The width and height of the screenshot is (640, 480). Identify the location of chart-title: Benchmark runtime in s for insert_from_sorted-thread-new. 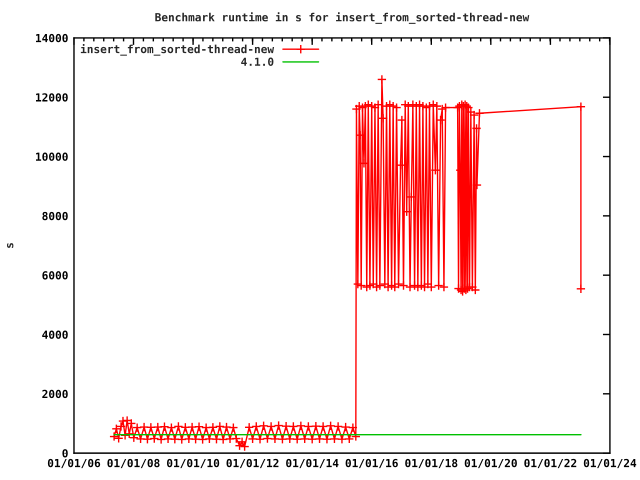
(342, 18).